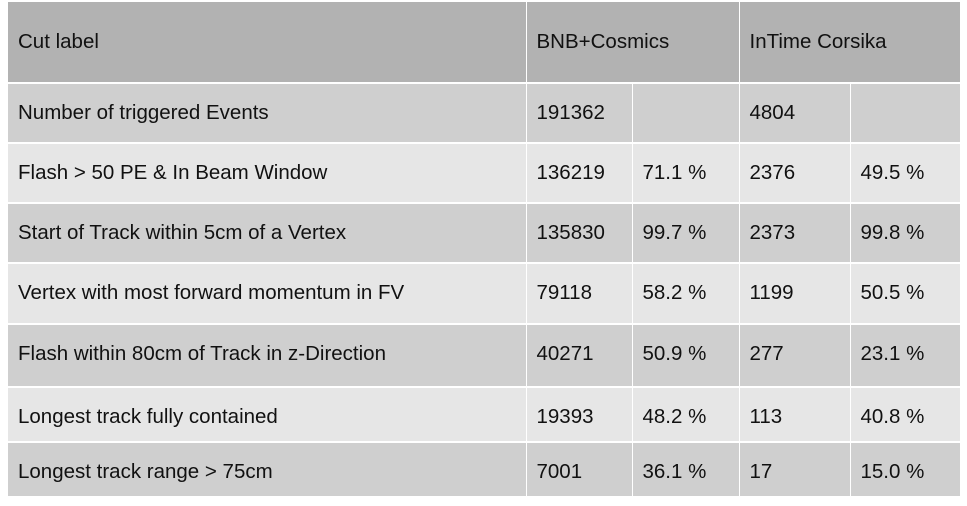 The image size is (967, 506). What do you see at coordinates (579, 113) in the screenshot?
I see `bnb-count-cell: 191362` at bounding box center [579, 113].